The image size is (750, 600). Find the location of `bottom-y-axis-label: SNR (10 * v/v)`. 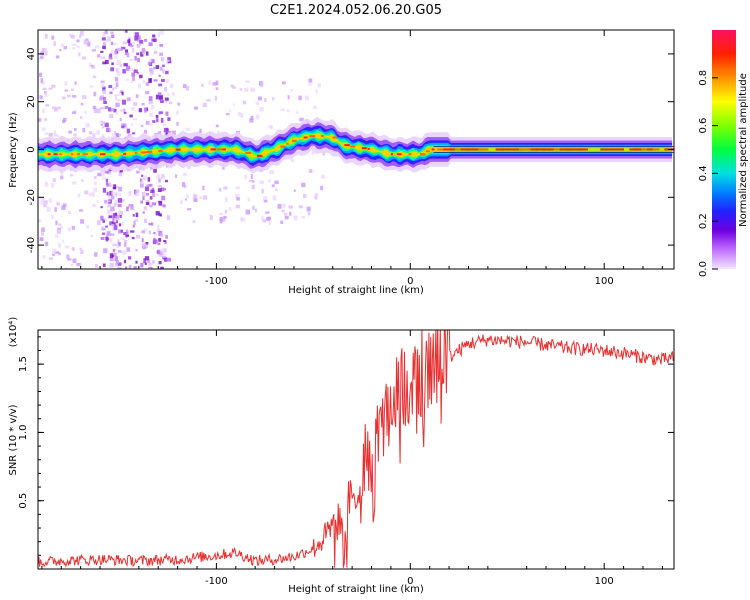

bottom-y-axis-label: SNR (10 * v/v) is located at coordinates (13, 439).